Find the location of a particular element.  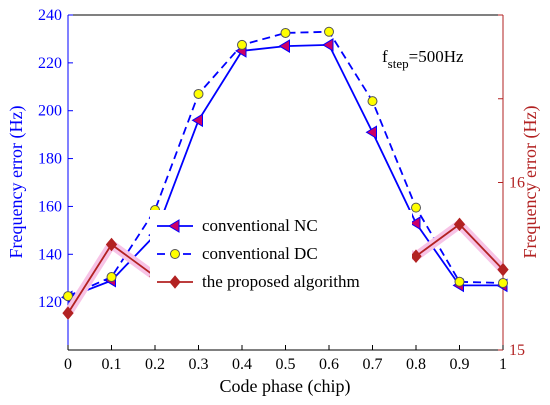

step-frequency-annotation: fstep=500Hz is located at coordinates (423, 59).